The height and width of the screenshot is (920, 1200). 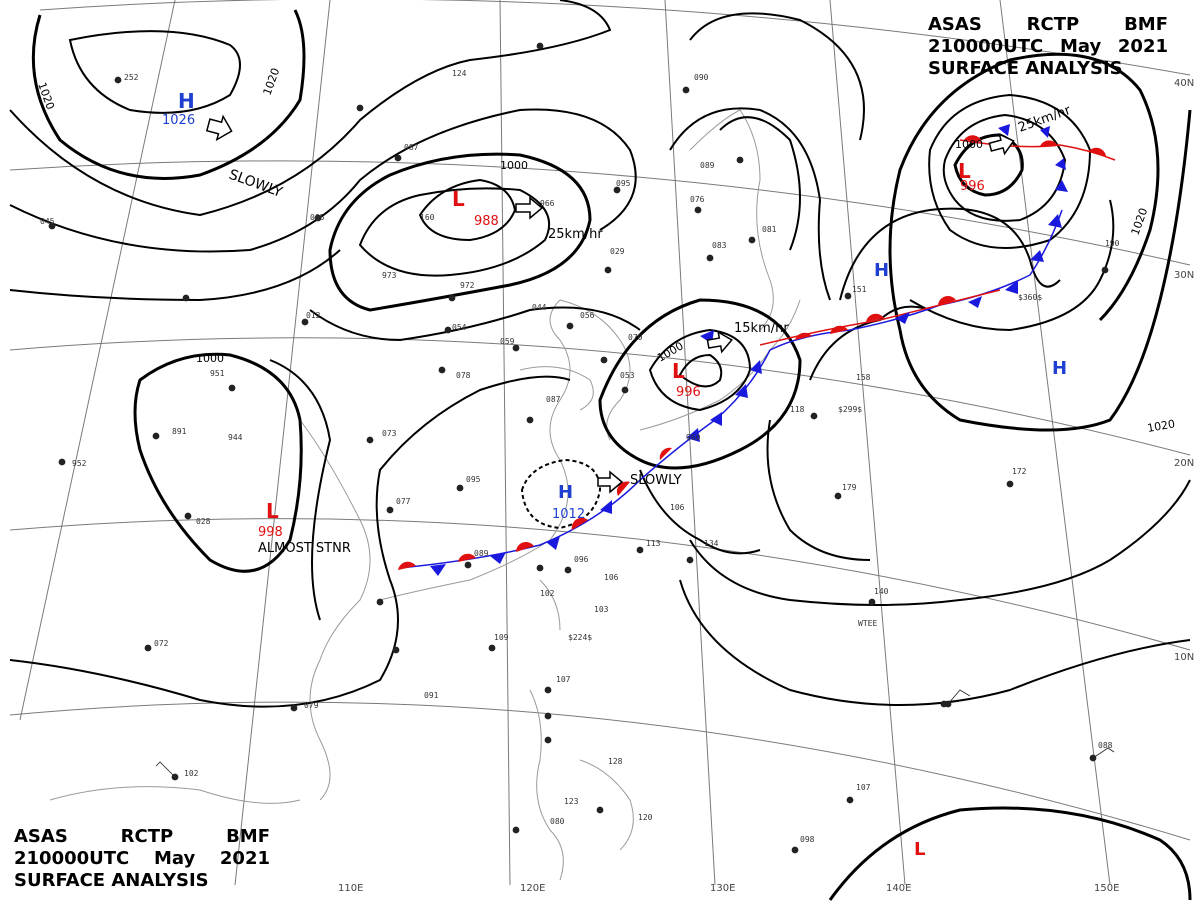 What do you see at coordinates (850, 409) in the screenshot?
I see `station-text: $299$` at bounding box center [850, 409].